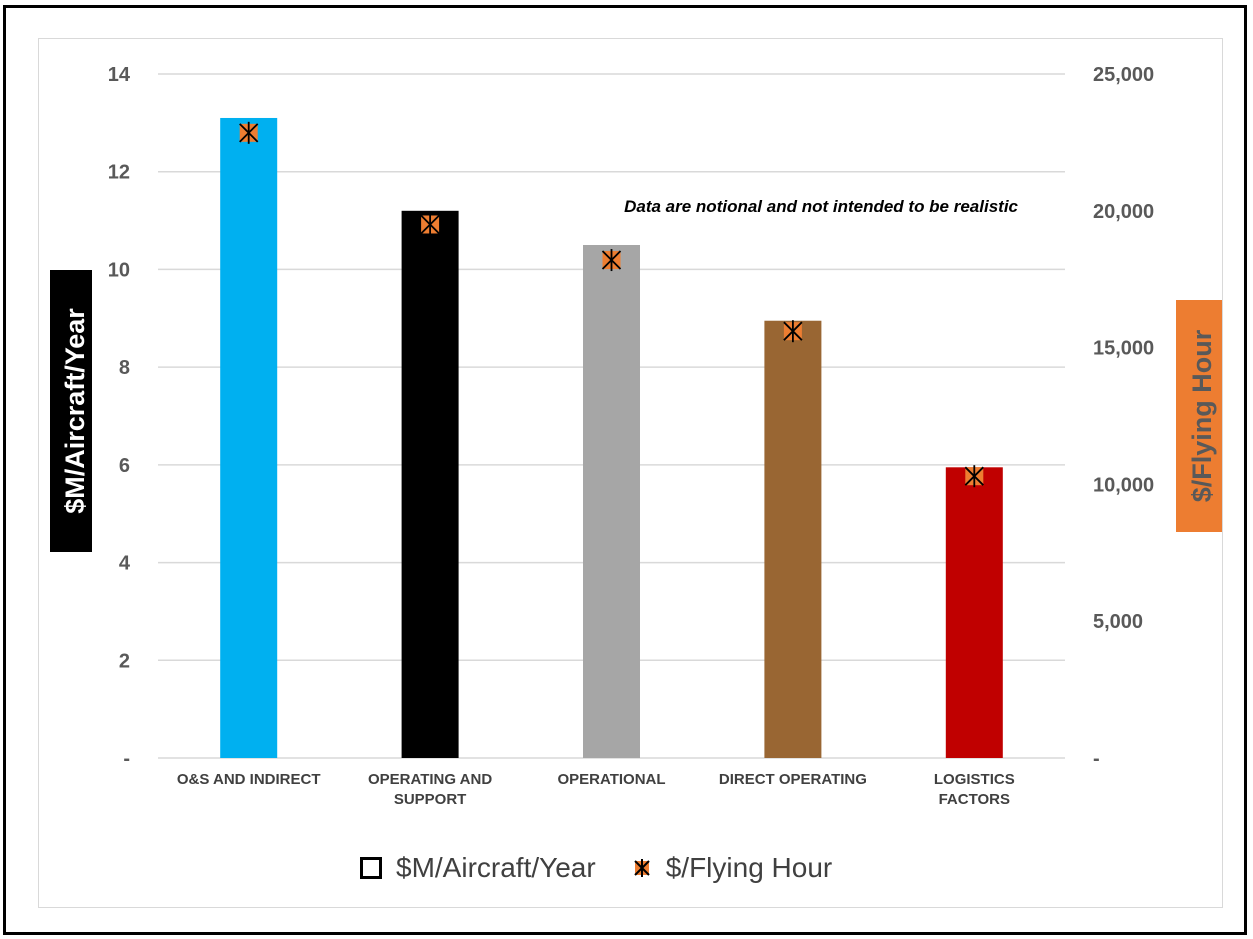 Image resolution: width=1253 pixels, height=939 pixels. Describe the element at coordinates (75, 411) in the screenshot. I see `y-axis-label: $M/Aircraft/Year` at that location.